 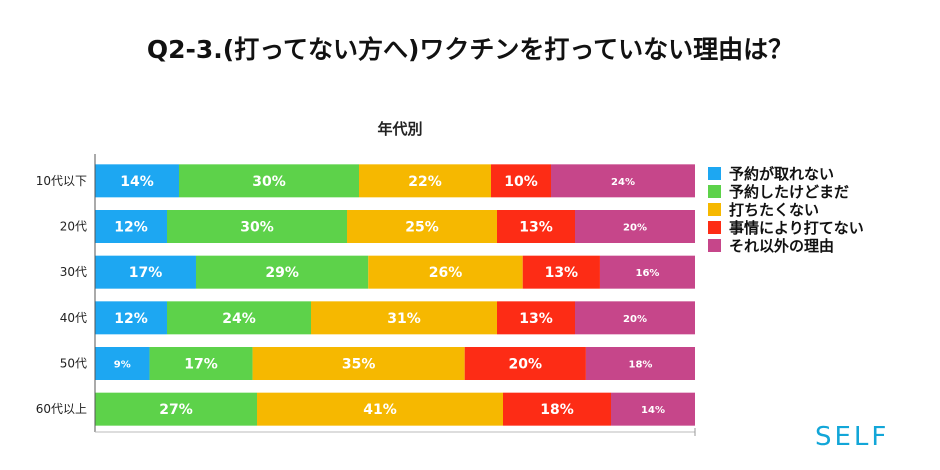 I want to click on legend-item: 予約したけどまだ, so click(x=786, y=191).